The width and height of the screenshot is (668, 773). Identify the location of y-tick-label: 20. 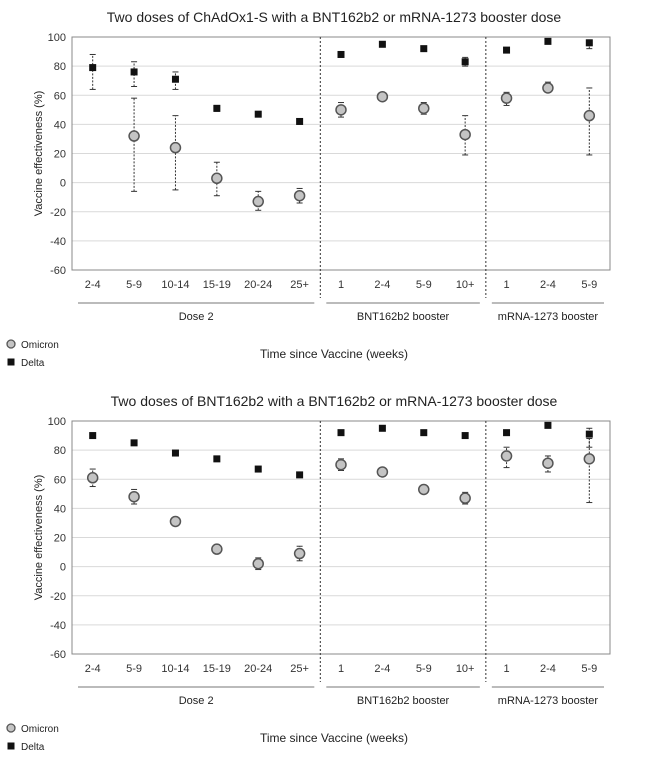
(60, 539).